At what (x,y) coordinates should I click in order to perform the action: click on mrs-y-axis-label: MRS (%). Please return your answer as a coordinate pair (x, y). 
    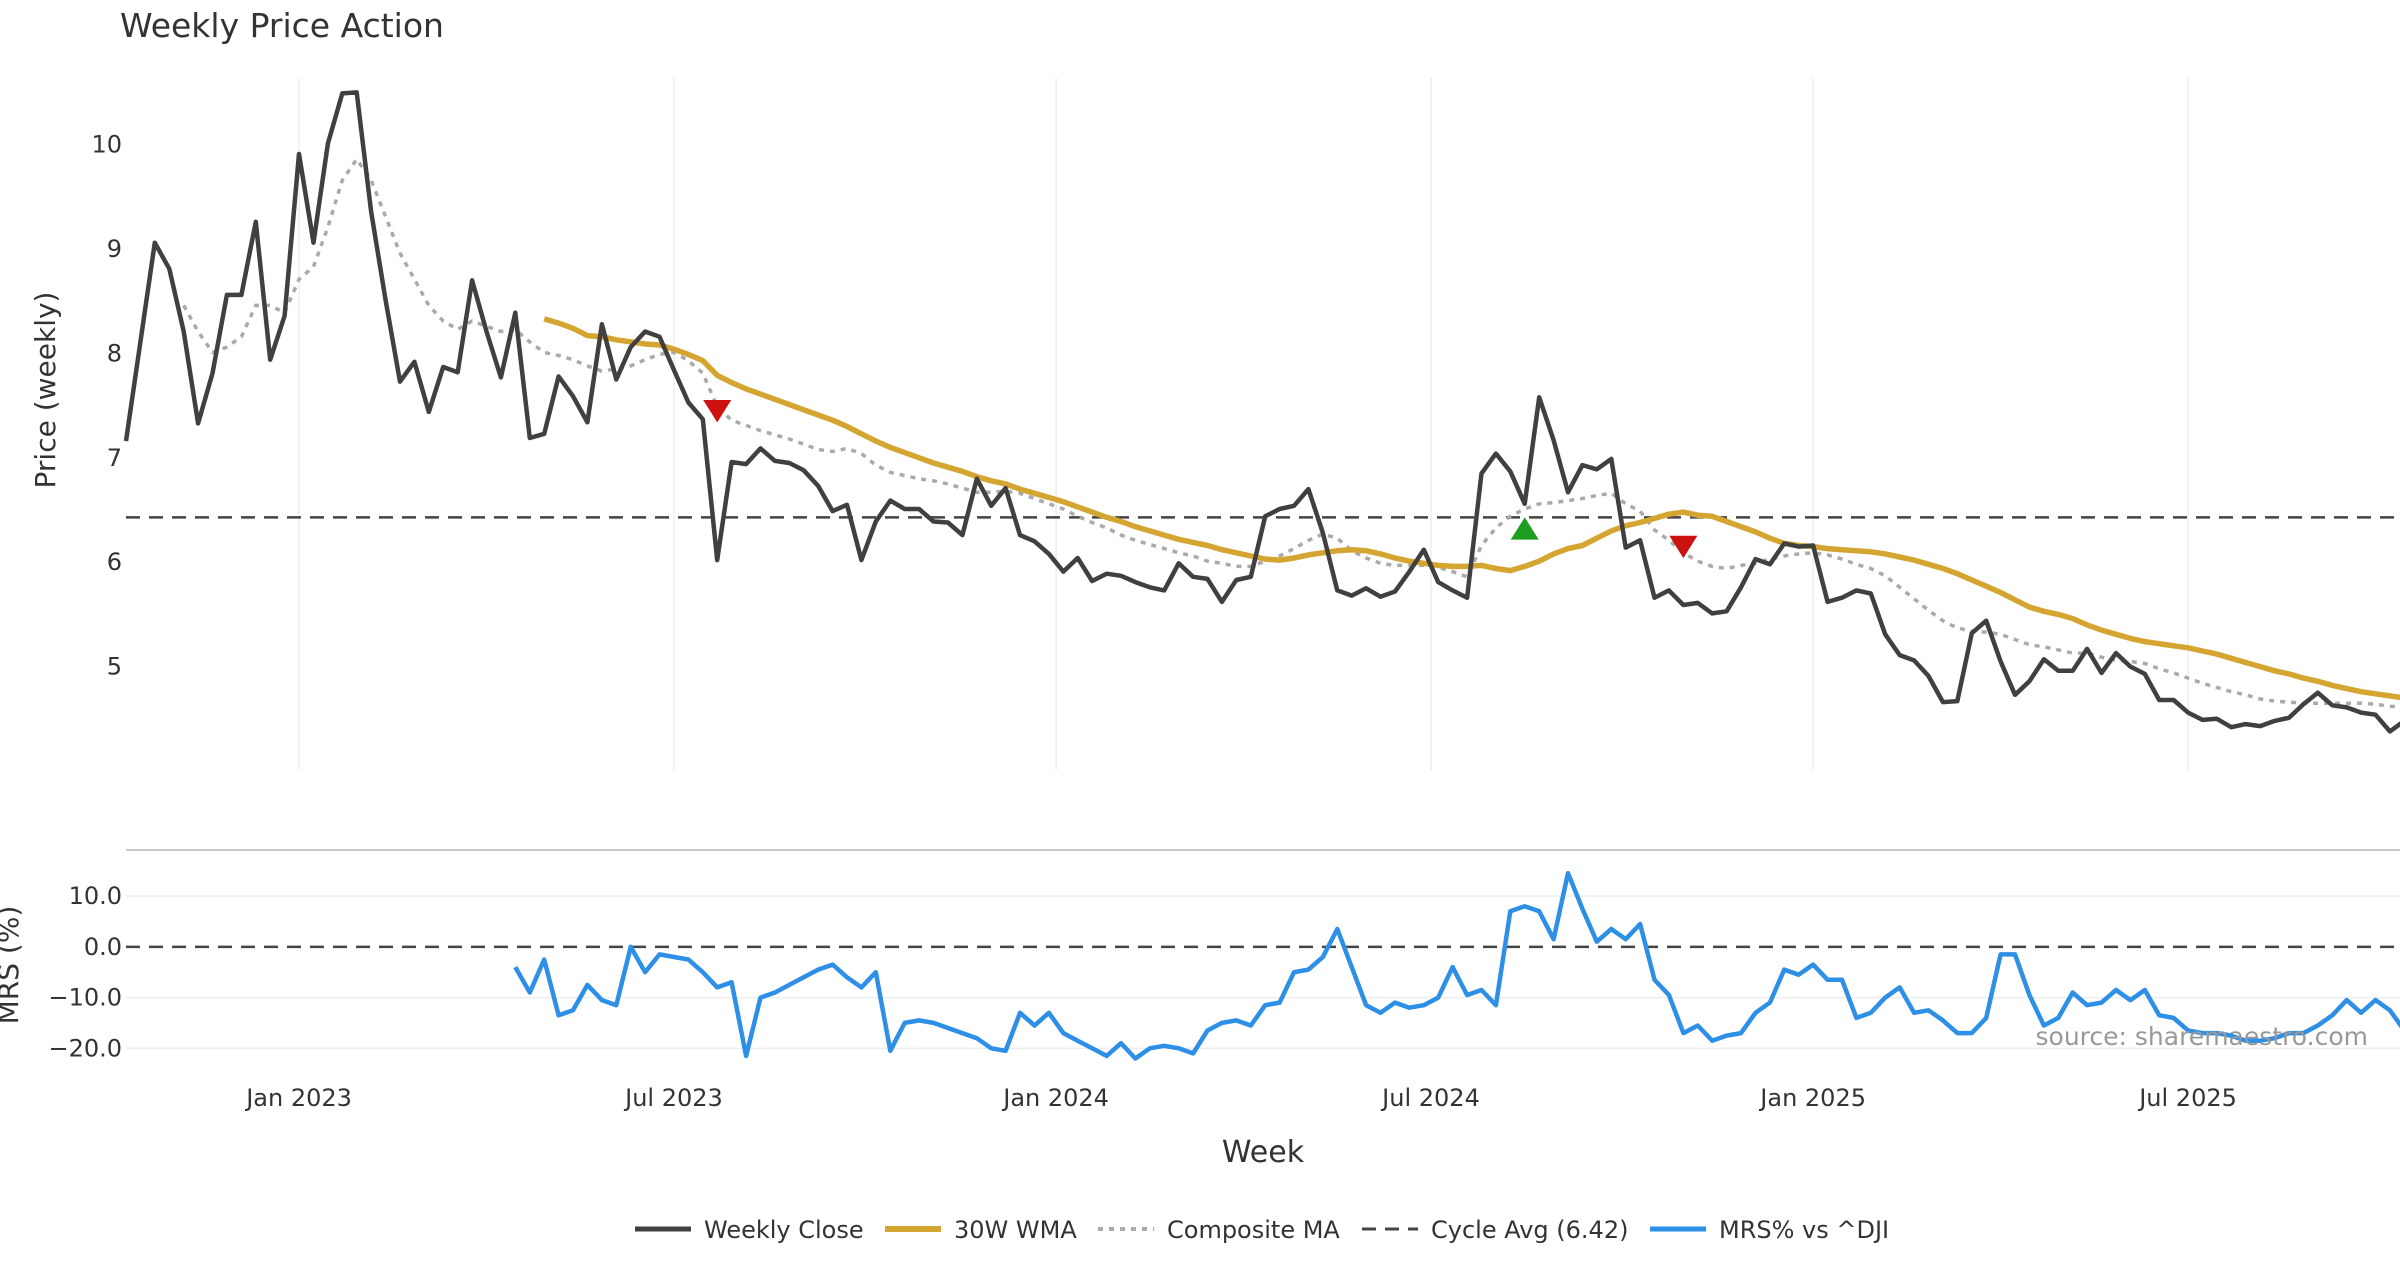
    Looking at the image, I should click on (12, 965).